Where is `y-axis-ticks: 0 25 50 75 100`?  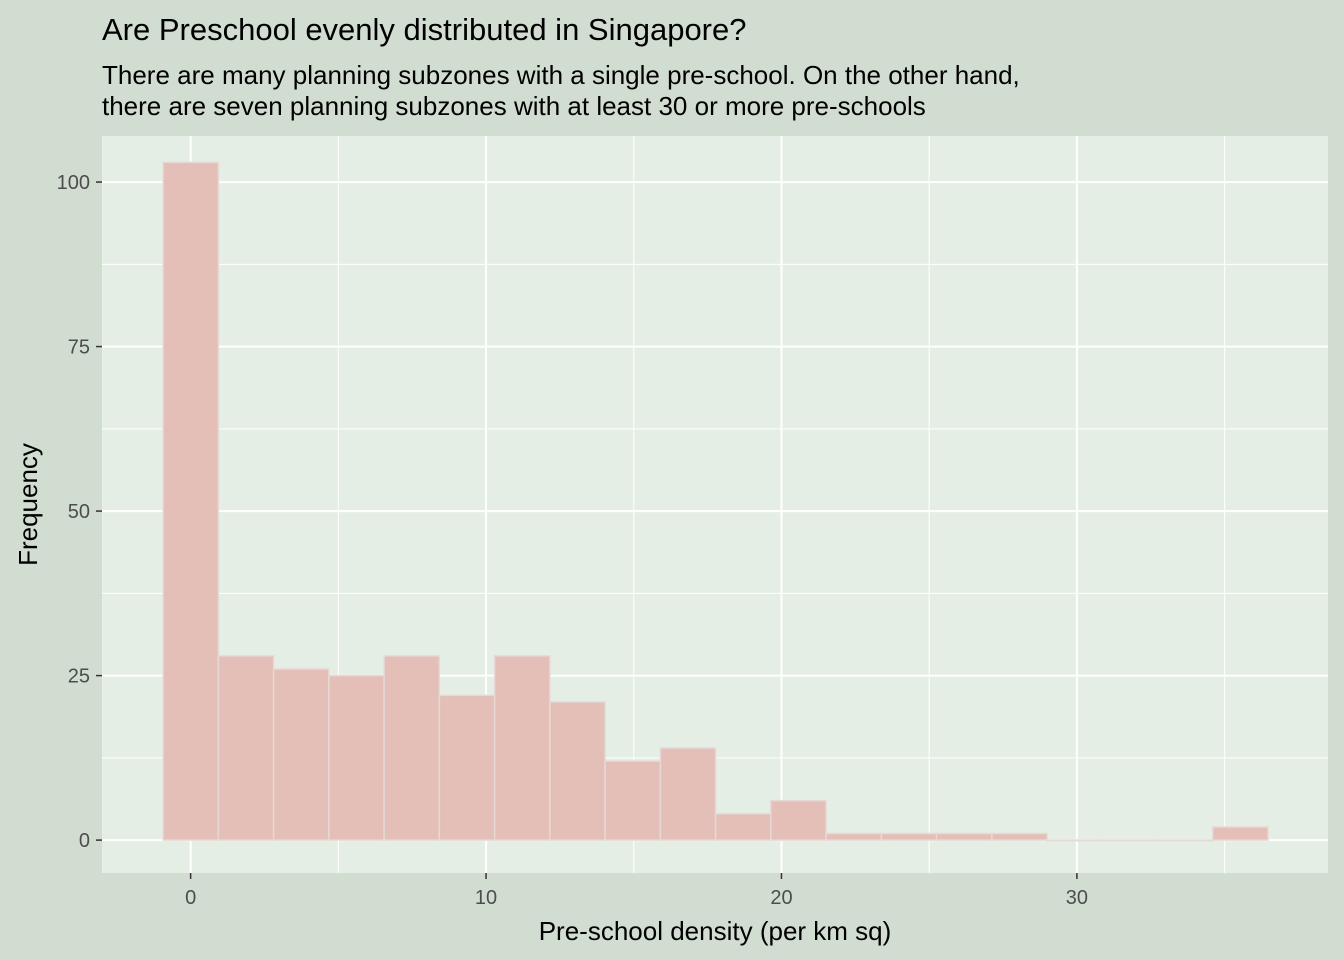 y-axis-ticks: 0 25 50 75 100 is located at coordinates (79, 512).